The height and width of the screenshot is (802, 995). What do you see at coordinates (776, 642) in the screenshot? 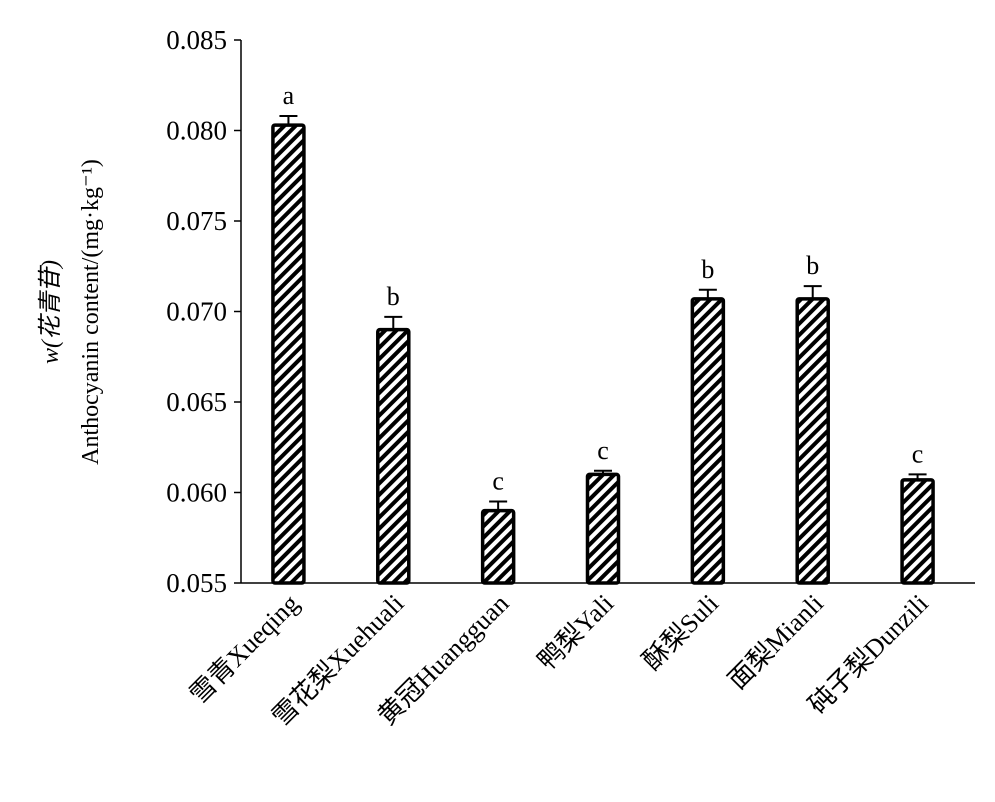
I see `x-tick-label: 面梨Mianli` at bounding box center [776, 642].